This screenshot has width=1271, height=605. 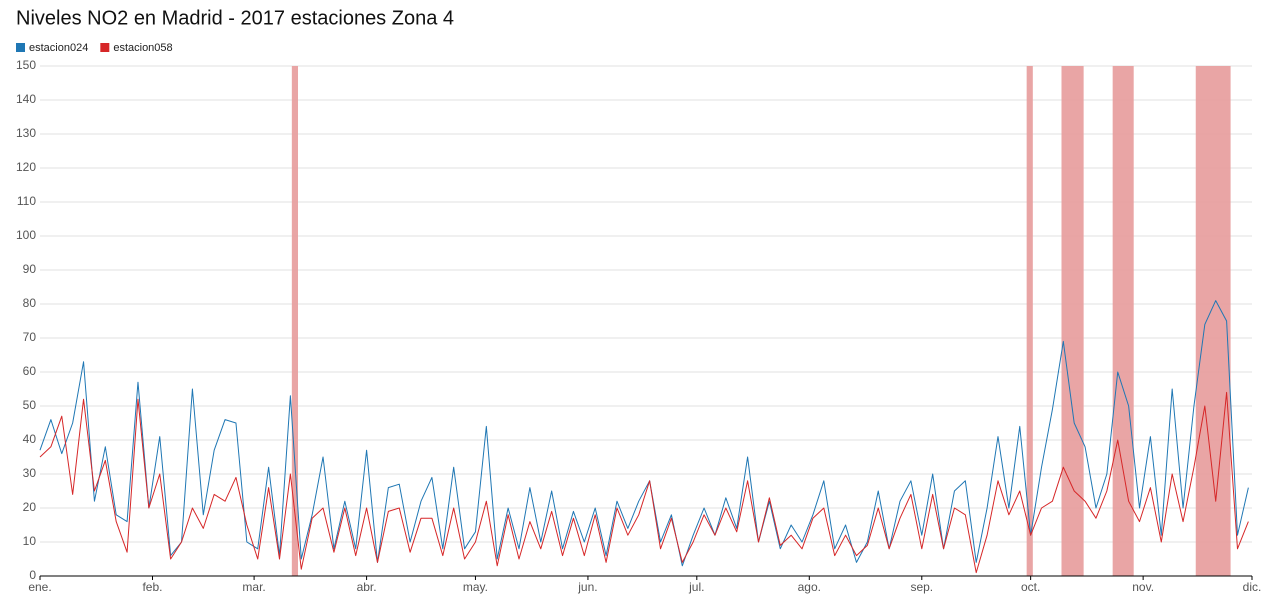 What do you see at coordinates (367, 587) in the screenshot?
I see `x-tick-label: abr.` at bounding box center [367, 587].